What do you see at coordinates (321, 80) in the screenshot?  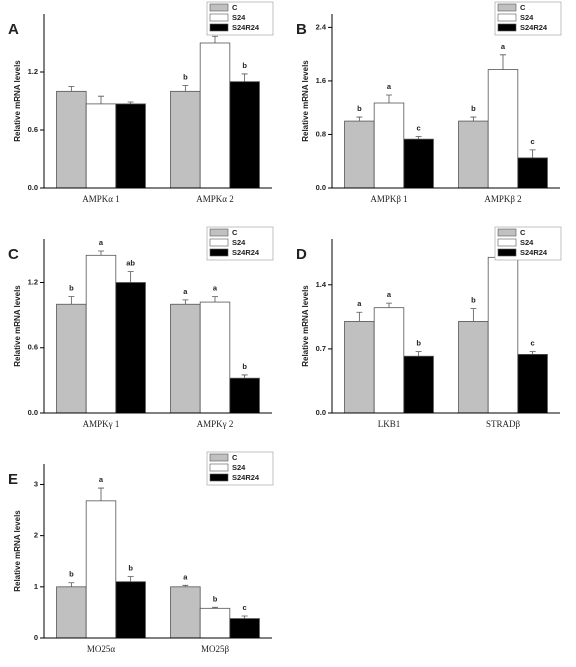 I see `y-tick-label: 1.6` at bounding box center [321, 80].